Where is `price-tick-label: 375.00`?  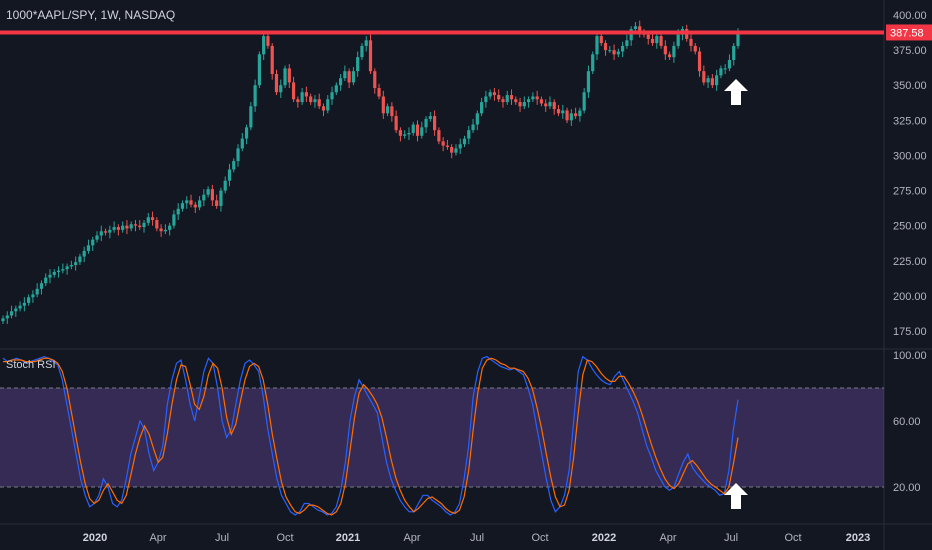
price-tick-label: 375.00 is located at coordinates (910, 51).